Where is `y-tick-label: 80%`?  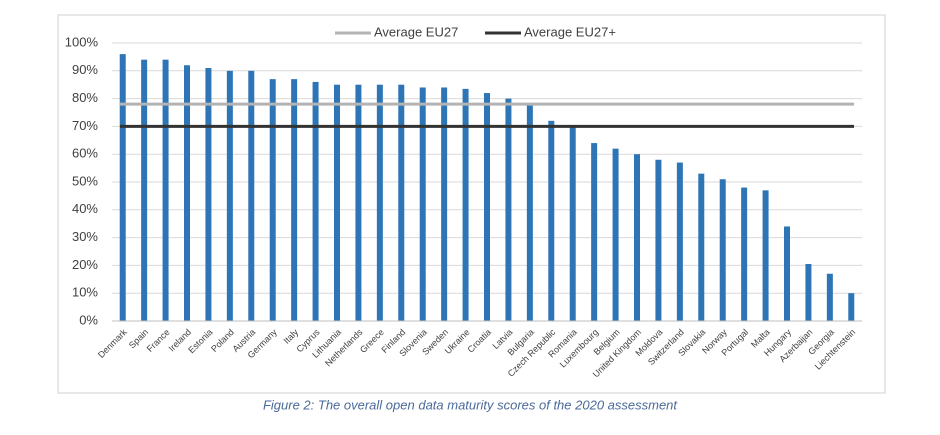 y-tick-label: 80% is located at coordinates (85, 97).